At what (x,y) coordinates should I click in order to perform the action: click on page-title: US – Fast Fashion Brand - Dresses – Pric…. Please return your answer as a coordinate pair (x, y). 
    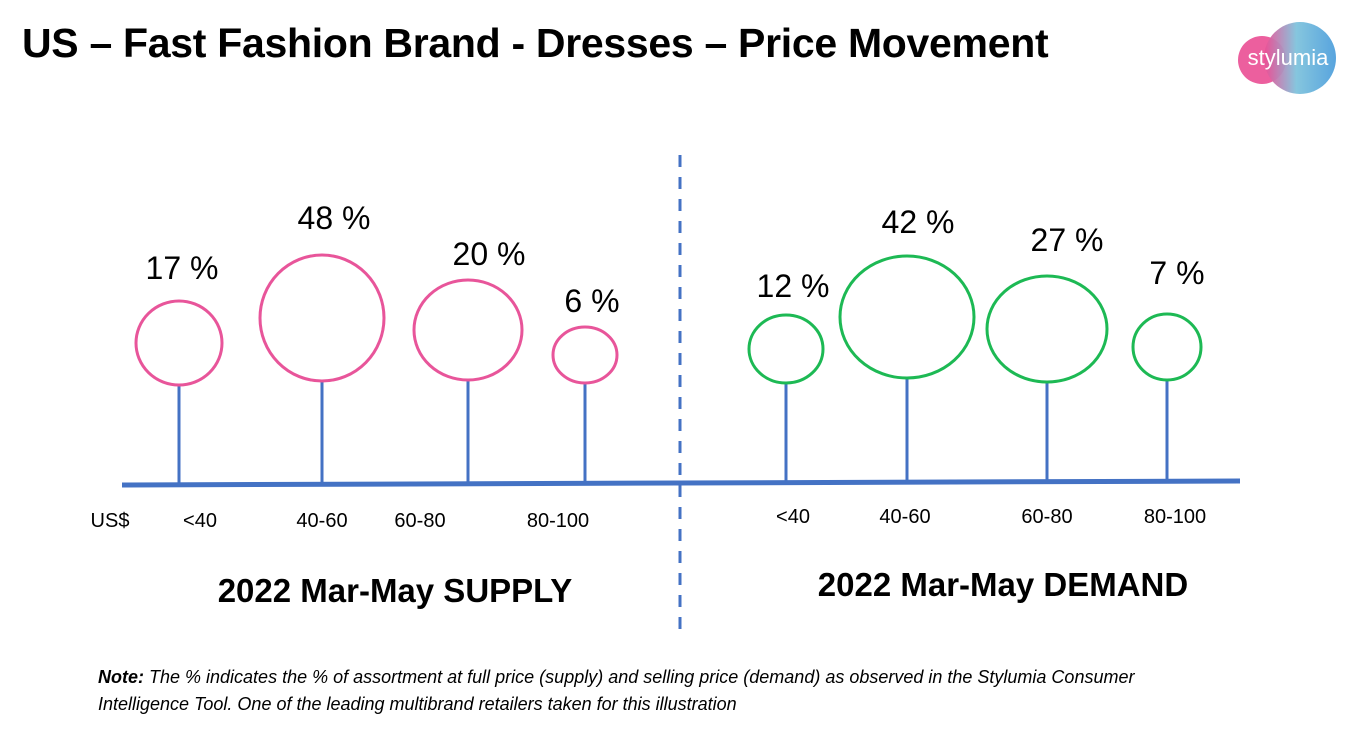
    Looking at the image, I should click on (535, 43).